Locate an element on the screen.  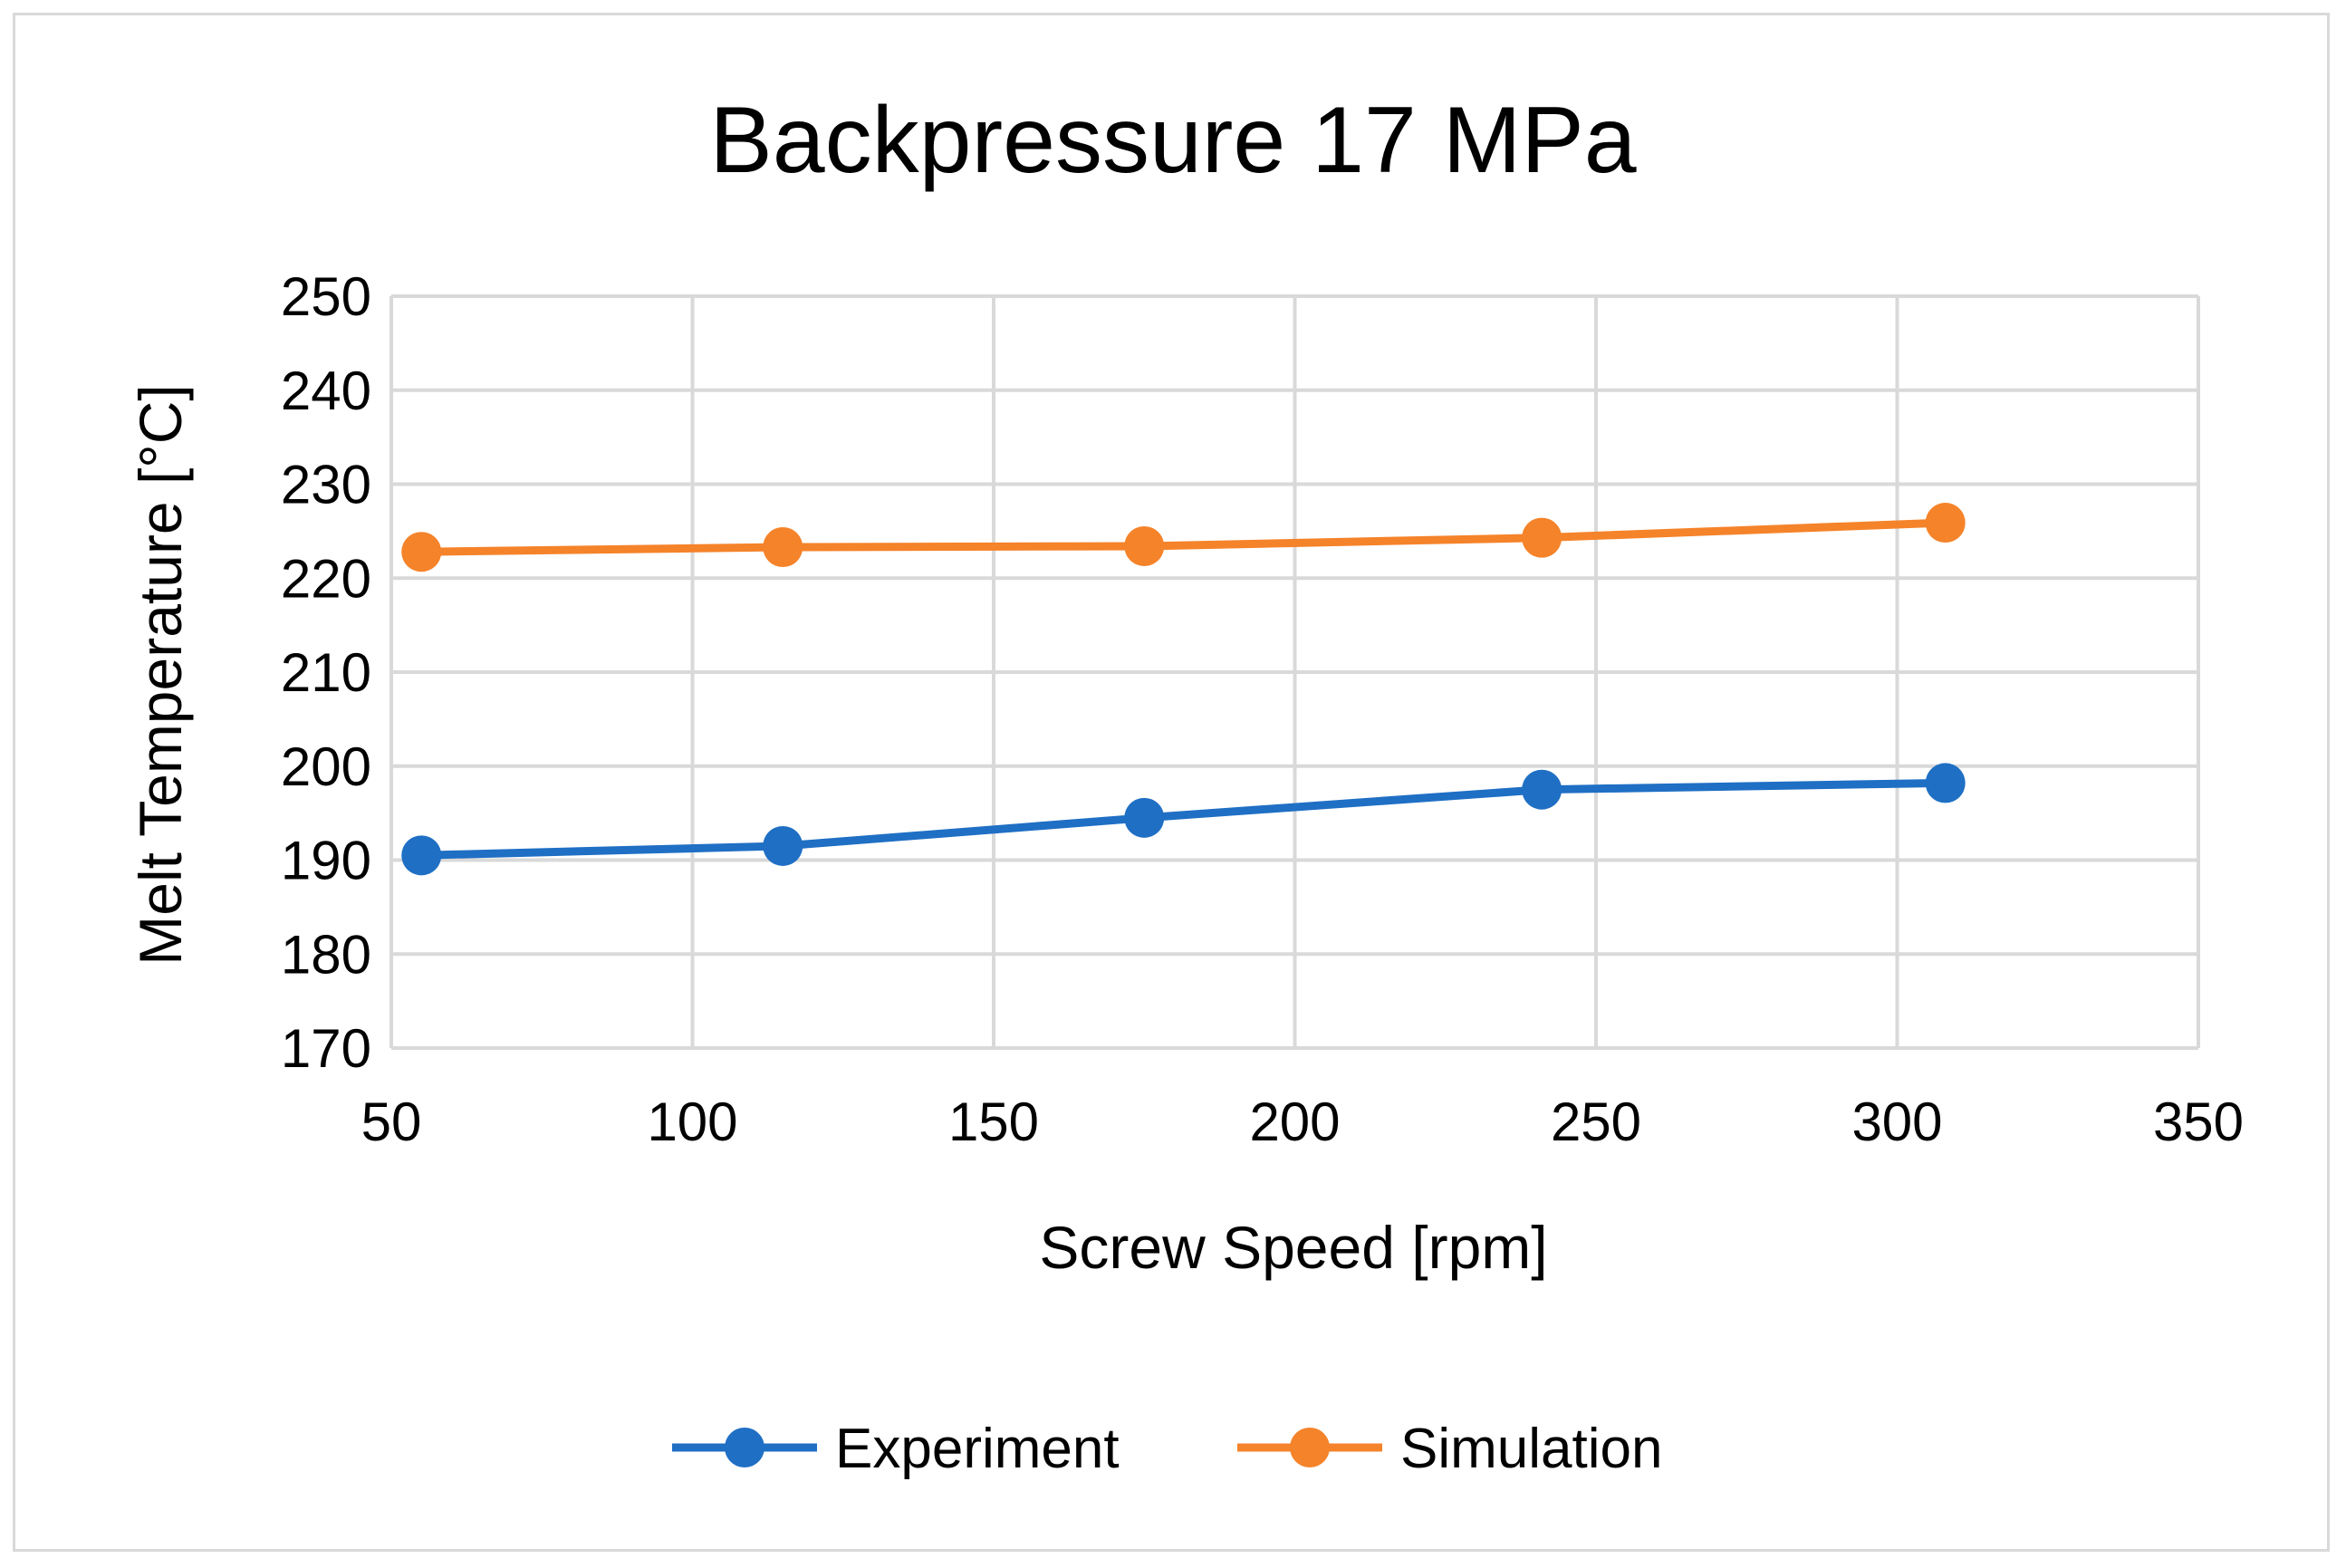
chart-title: Backpressure 17 MPa is located at coordinates (1172, 140).